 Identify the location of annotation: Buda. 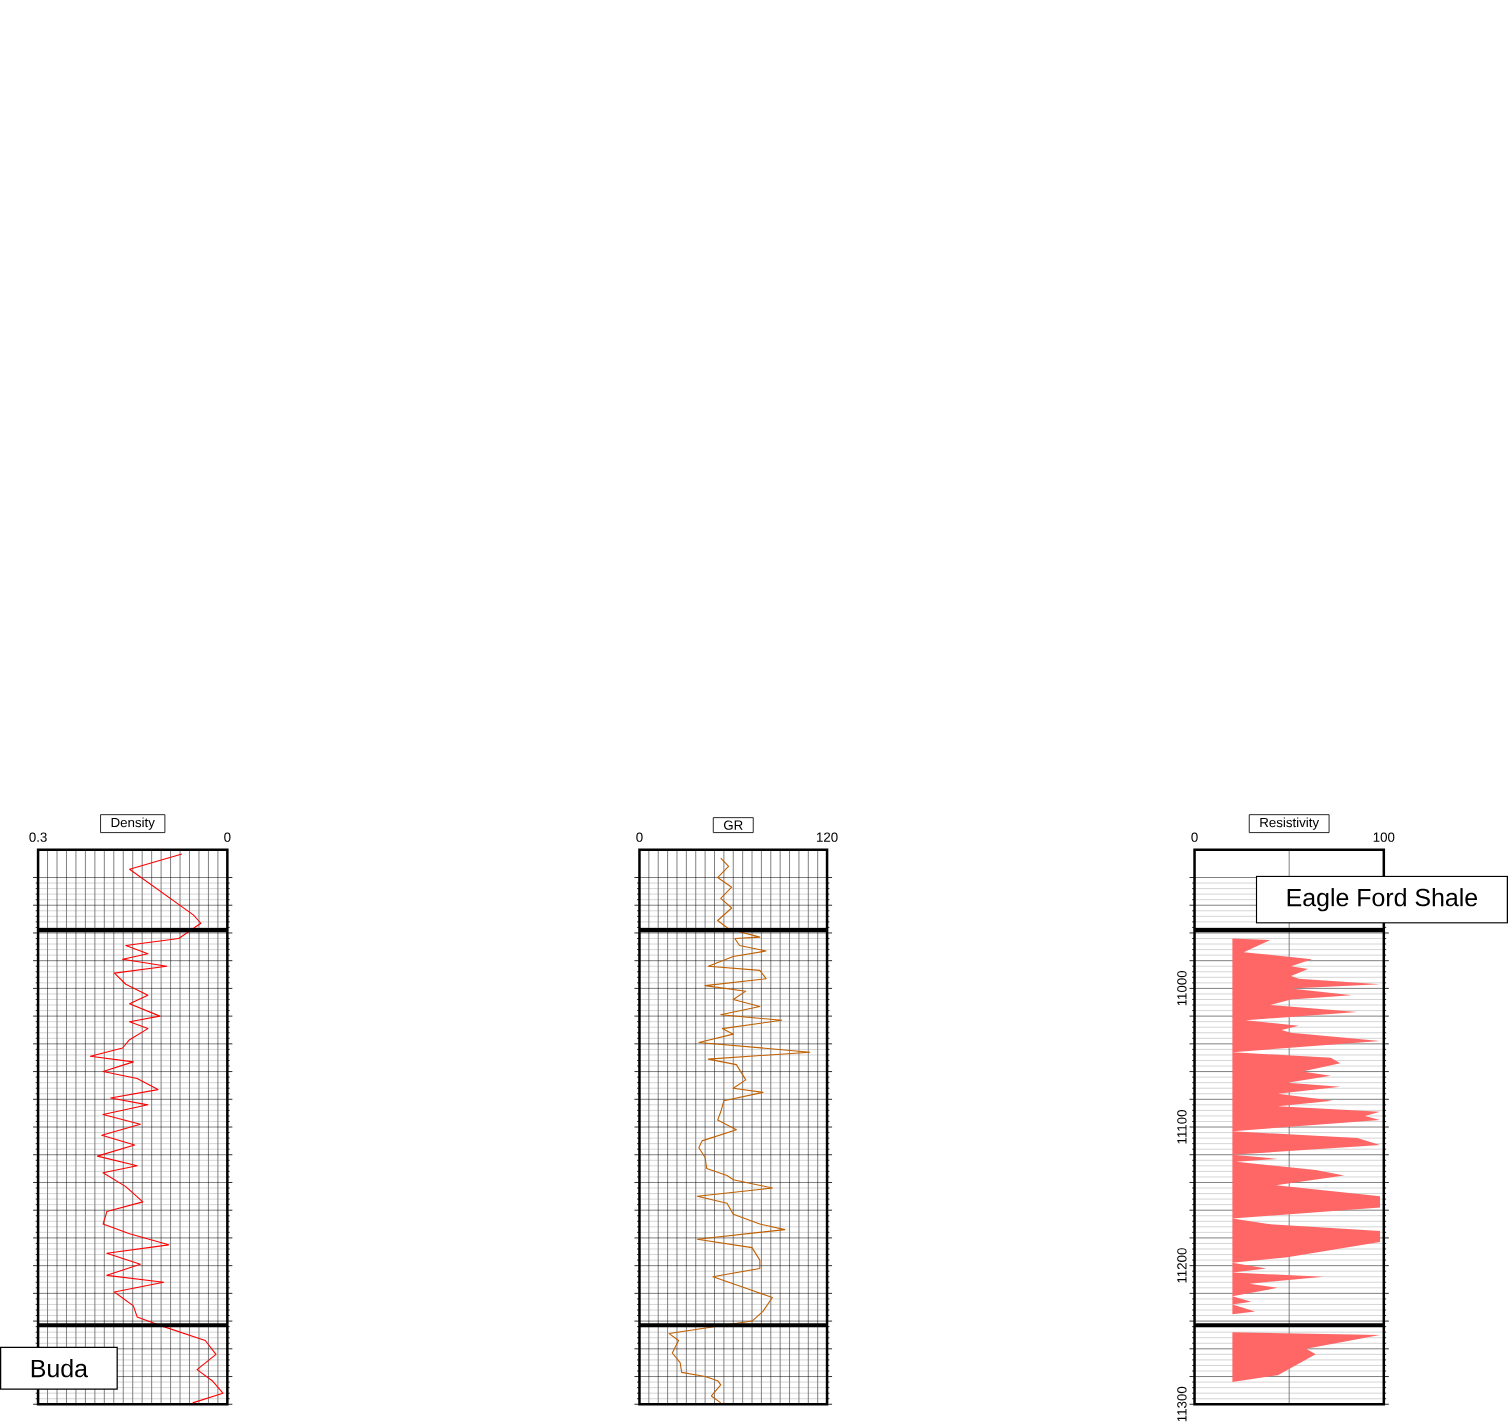
(59, 1368).